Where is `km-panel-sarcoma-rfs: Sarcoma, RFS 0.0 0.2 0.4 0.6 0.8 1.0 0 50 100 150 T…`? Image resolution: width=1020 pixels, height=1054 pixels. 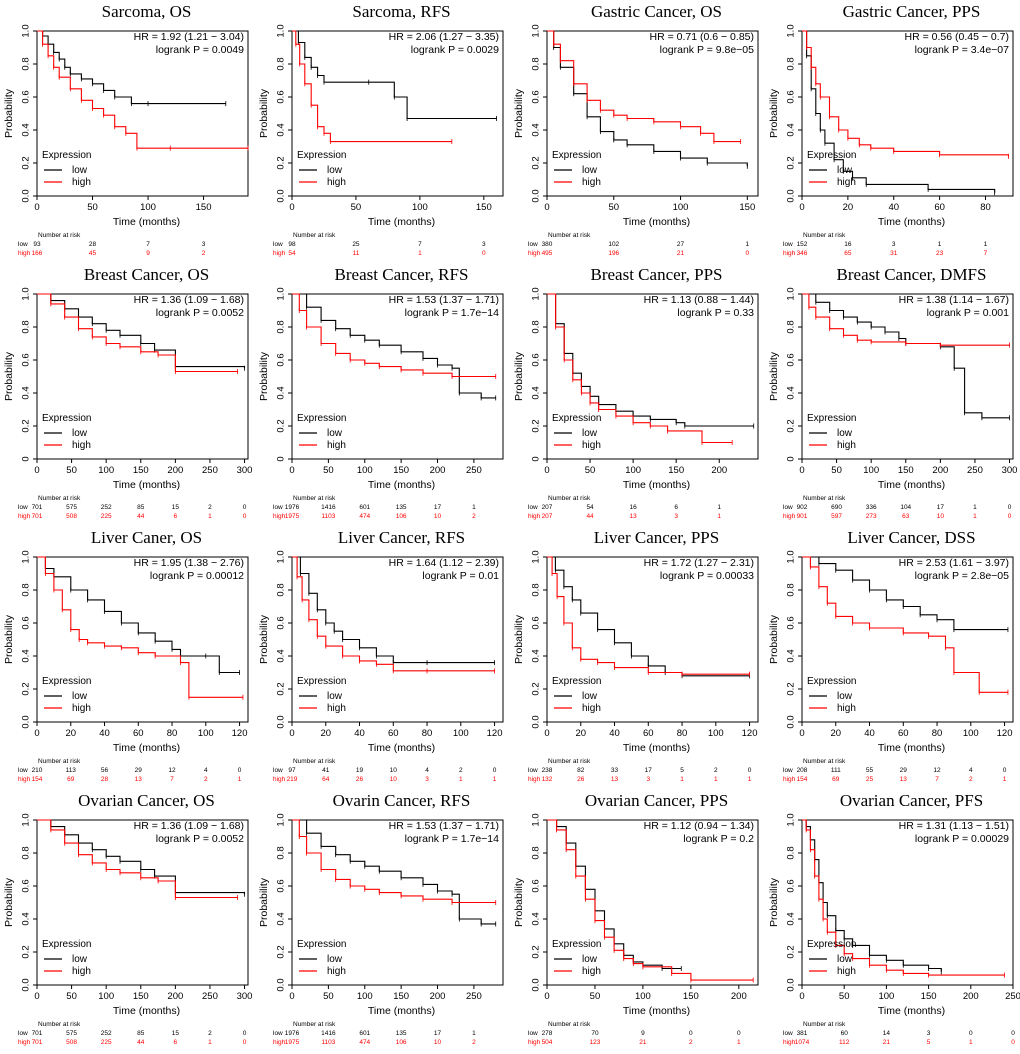 km-panel-sarcoma-rfs: Sarcoma, RFS 0.0 0.2 0.4 0.6 0.8 1.0 0 50 100 150 T… is located at coordinates (382, 131).